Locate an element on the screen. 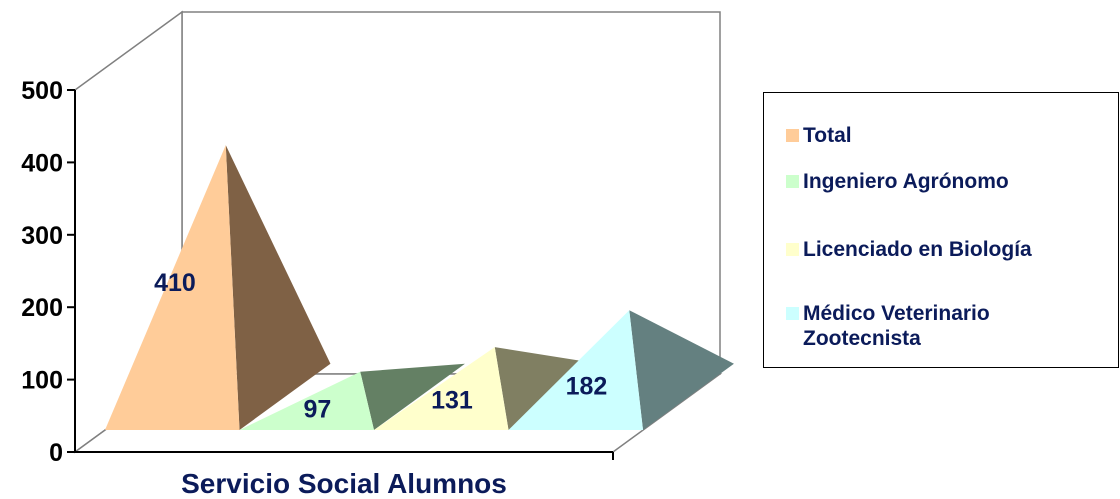 This screenshot has height=499, width=1120. legend-item: Licenciado en Biología is located at coordinates (944, 249).